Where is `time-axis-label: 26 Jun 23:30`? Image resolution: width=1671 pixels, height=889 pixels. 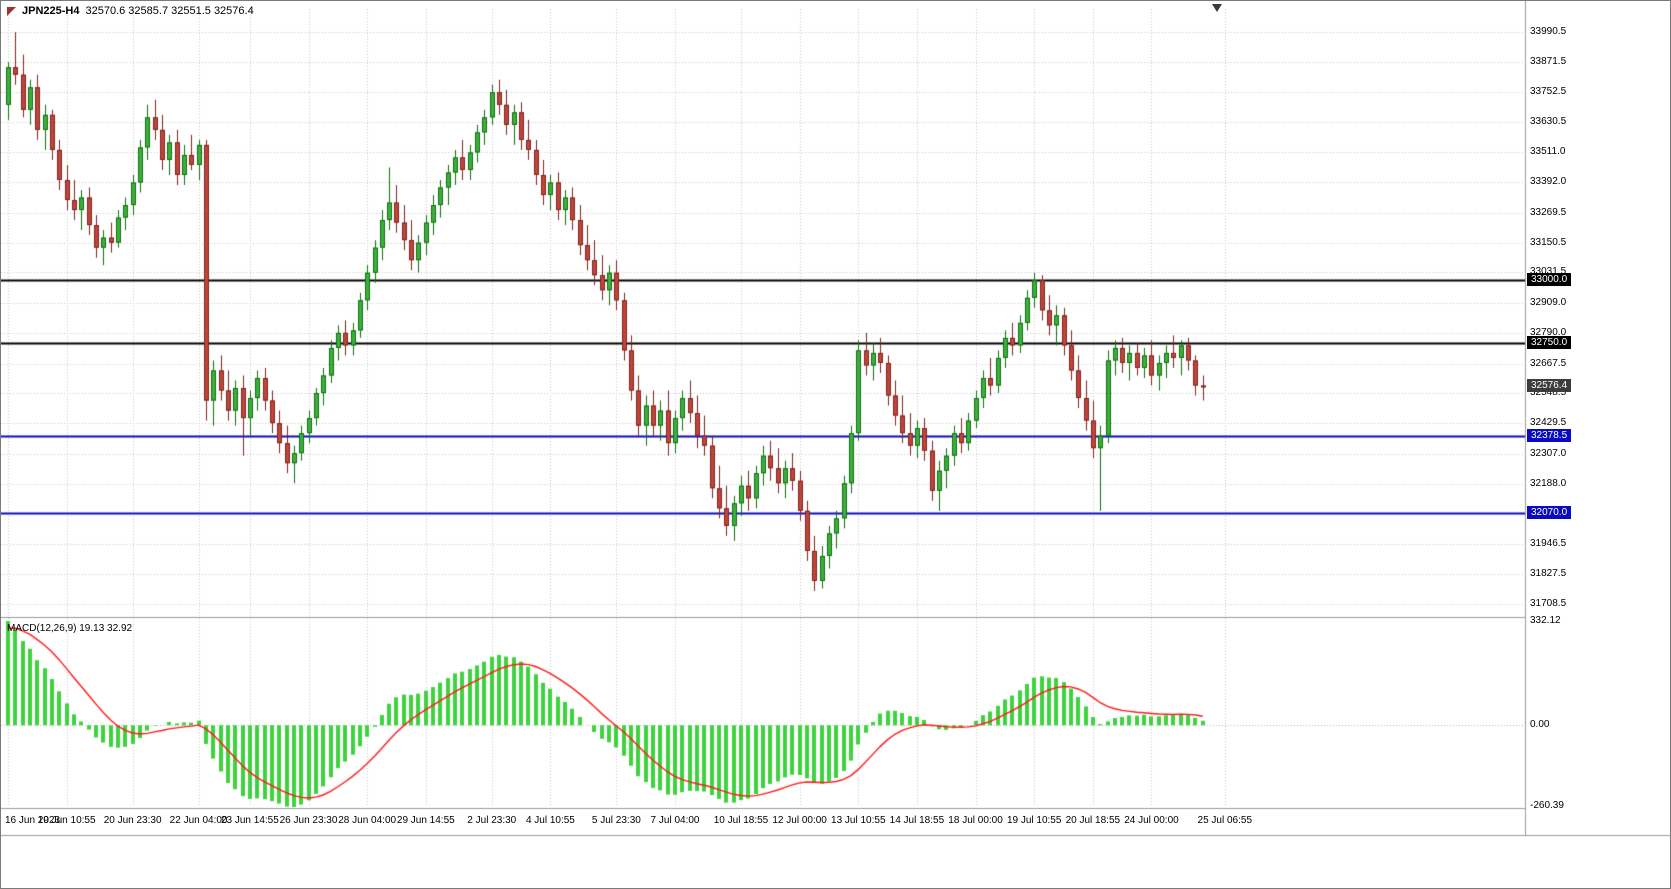 time-axis-label: 26 Jun 23:30 is located at coordinates (308, 820).